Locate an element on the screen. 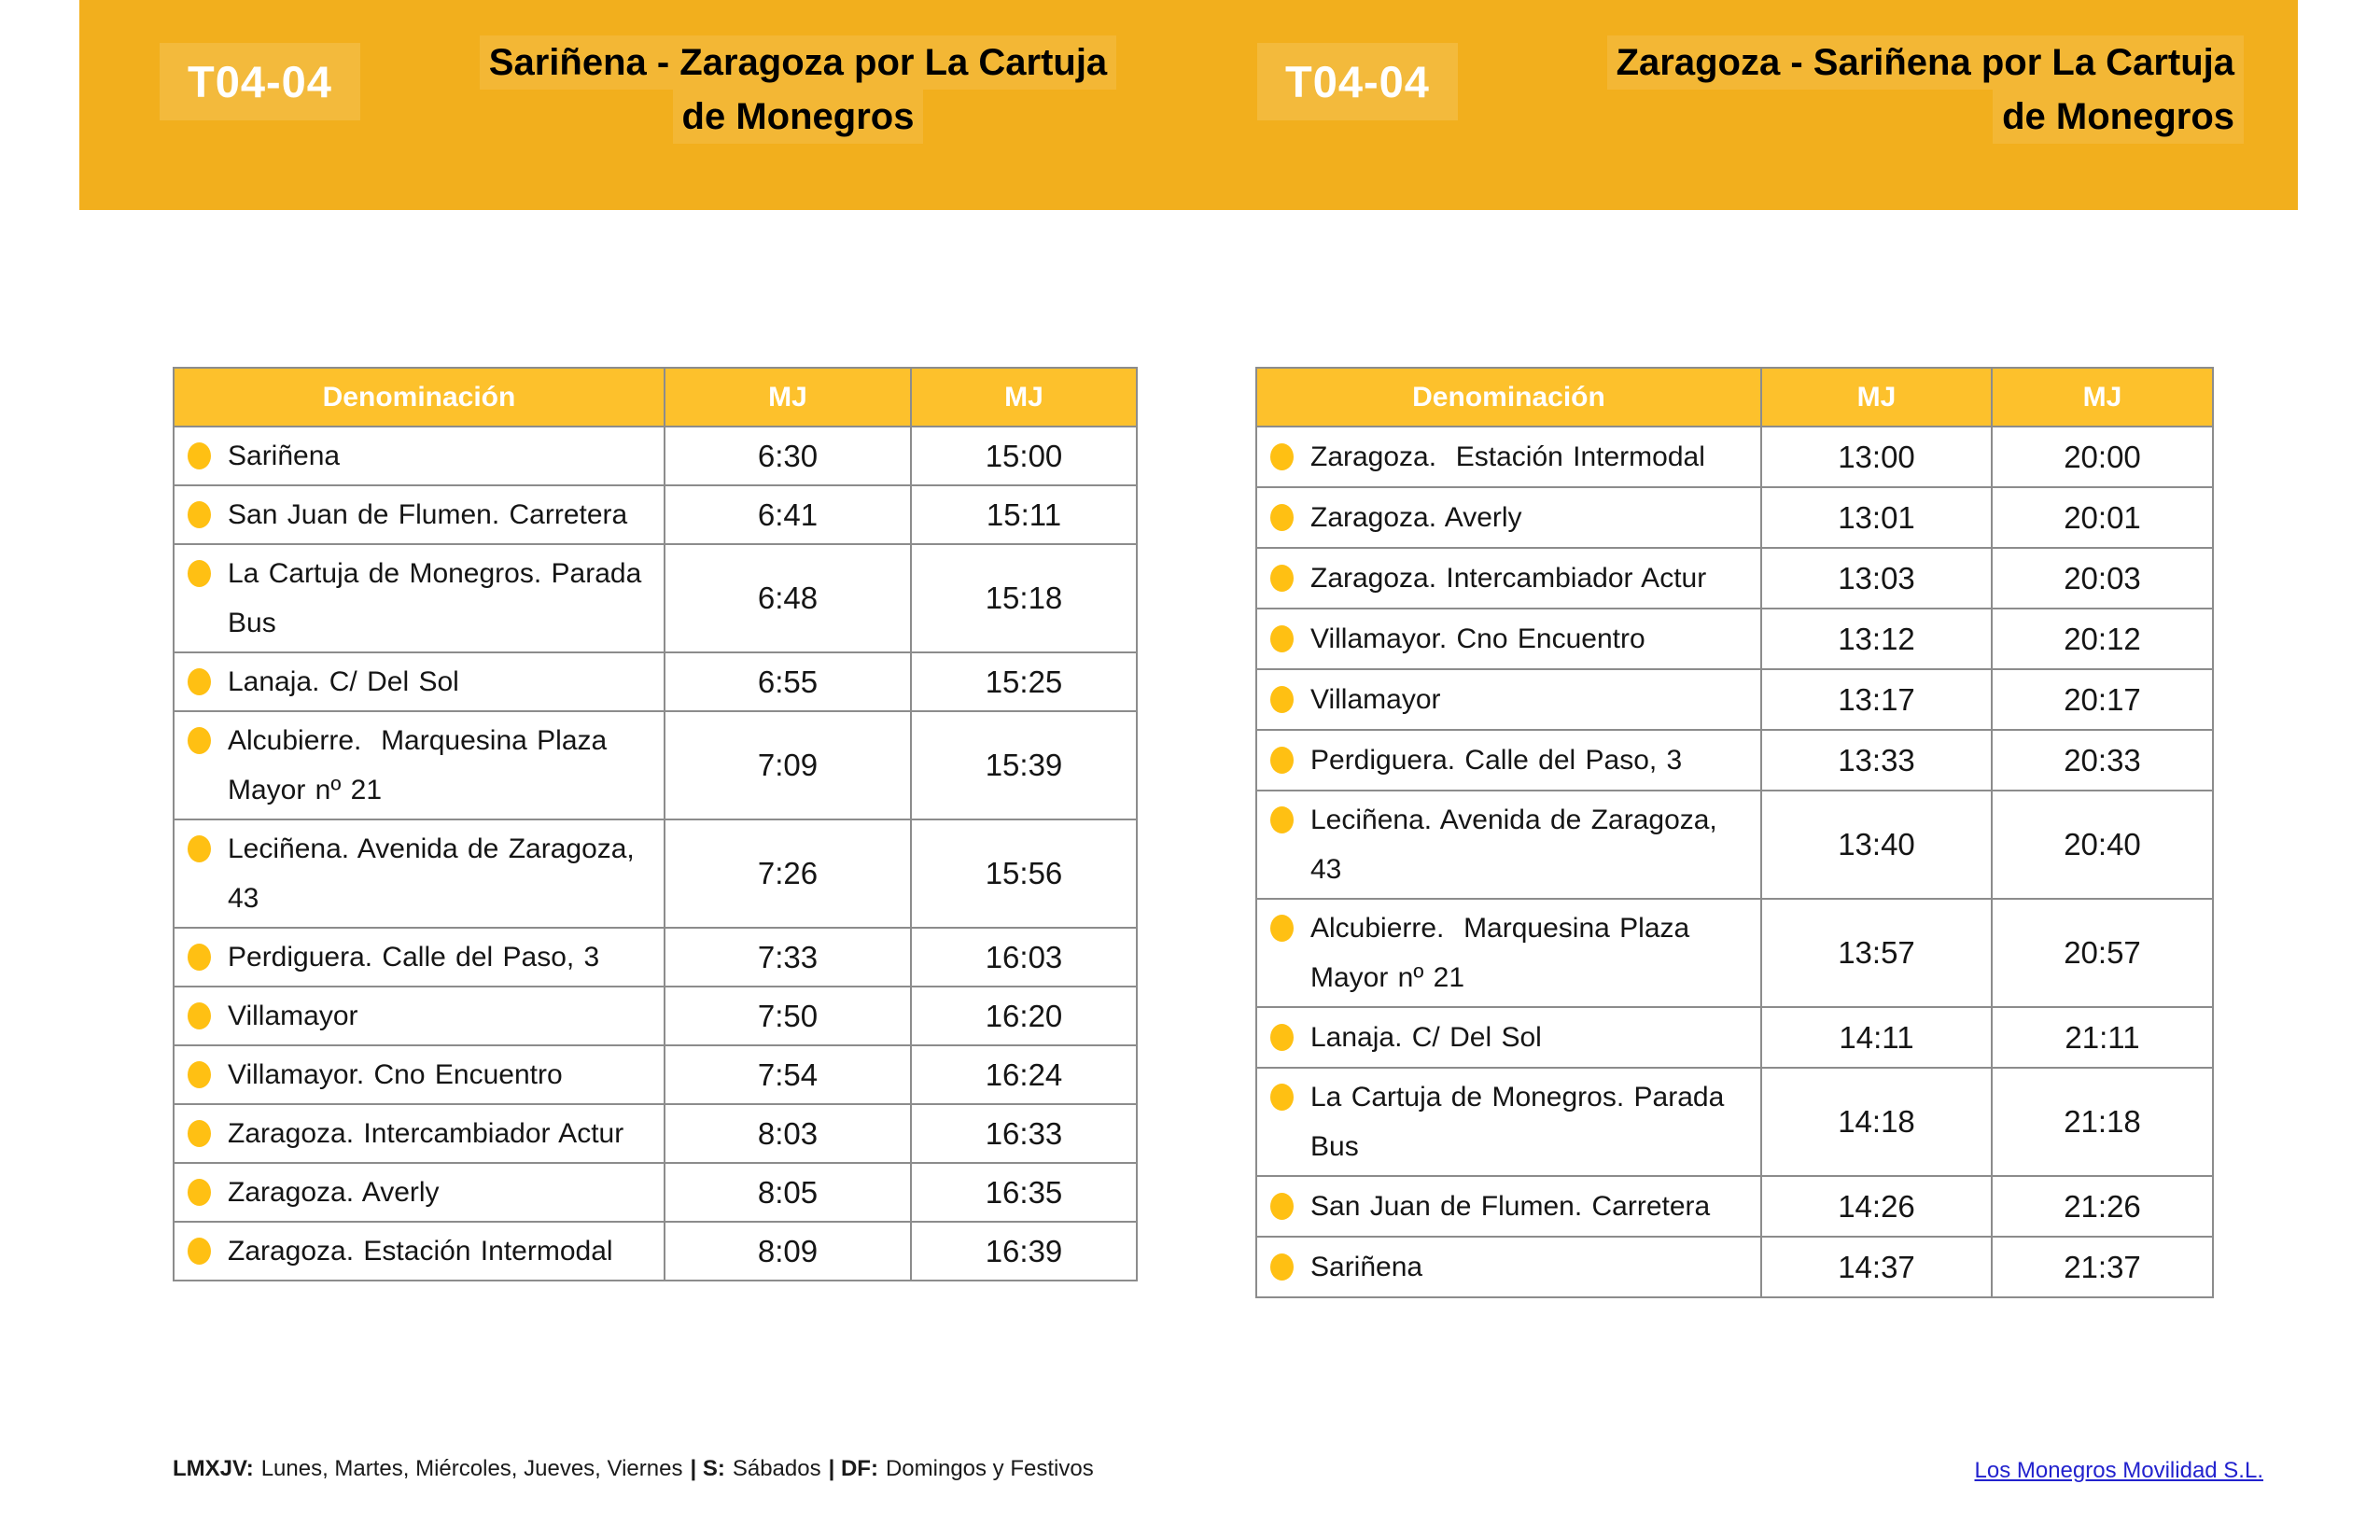 The width and height of the screenshot is (2380, 1540). departure-time-1: 7:26 is located at coordinates (788, 874).